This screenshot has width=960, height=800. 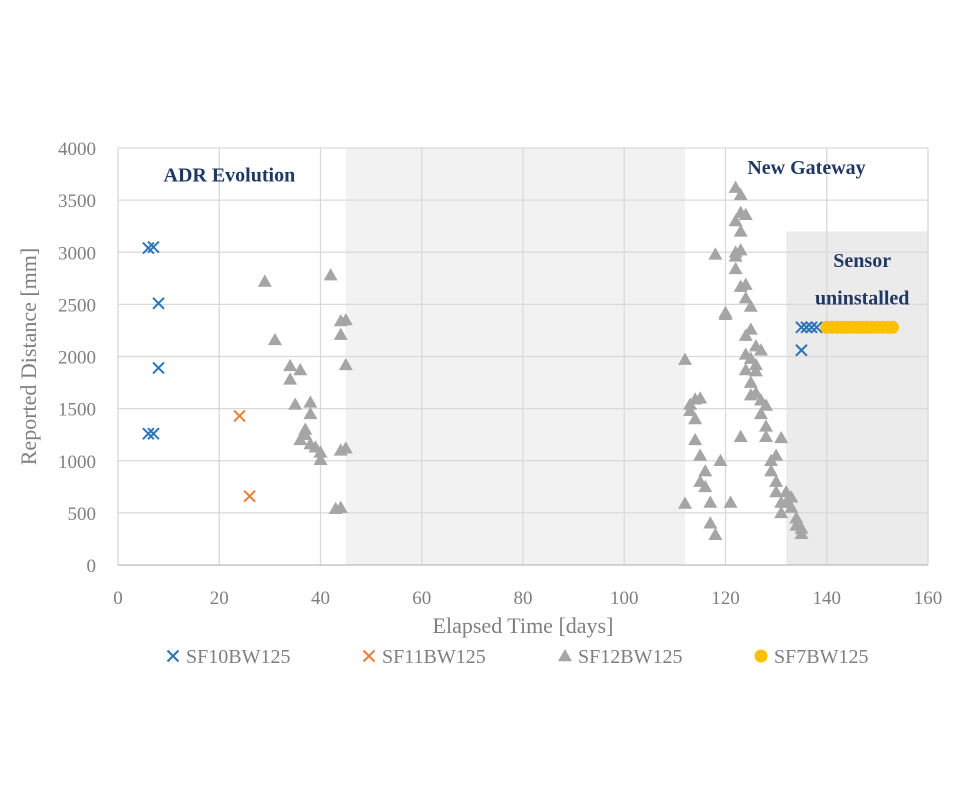 I want to click on x-tick-label: 60, so click(x=421, y=598).